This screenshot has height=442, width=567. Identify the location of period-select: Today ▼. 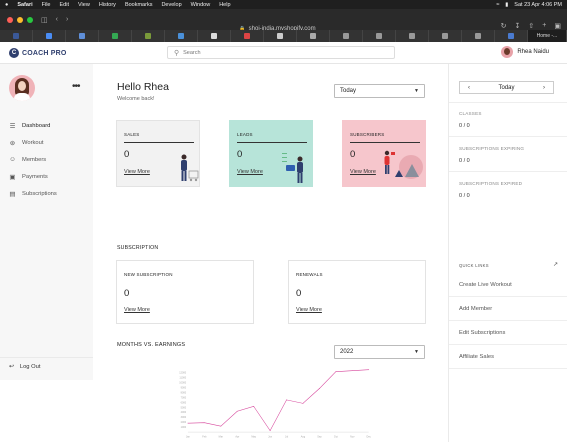
(379, 91).